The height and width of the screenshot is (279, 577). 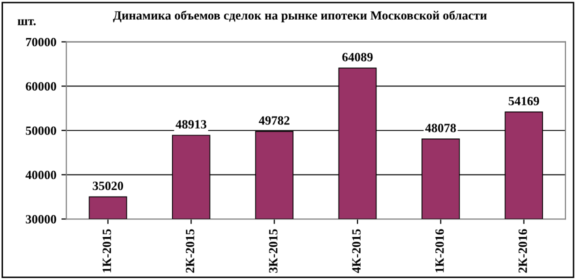 What do you see at coordinates (107, 250) in the screenshot?
I see `x-tick-label: 1К-2015` at bounding box center [107, 250].